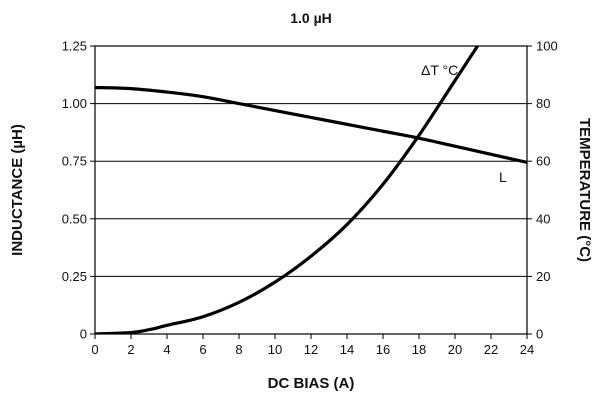  What do you see at coordinates (17, 190) in the screenshot?
I see `left-axis-title: INDUCTANCE (µH)` at bounding box center [17, 190].